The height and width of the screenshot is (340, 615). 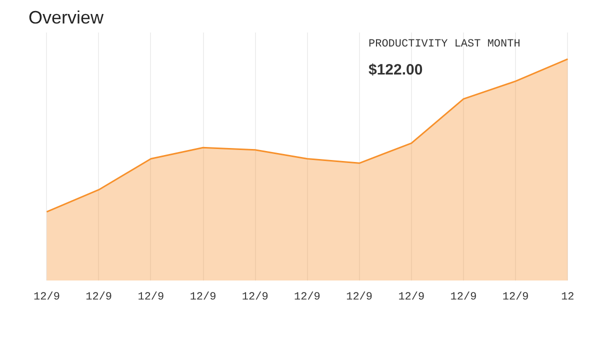 What do you see at coordinates (66, 18) in the screenshot?
I see `chart-title: Overview` at bounding box center [66, 18].